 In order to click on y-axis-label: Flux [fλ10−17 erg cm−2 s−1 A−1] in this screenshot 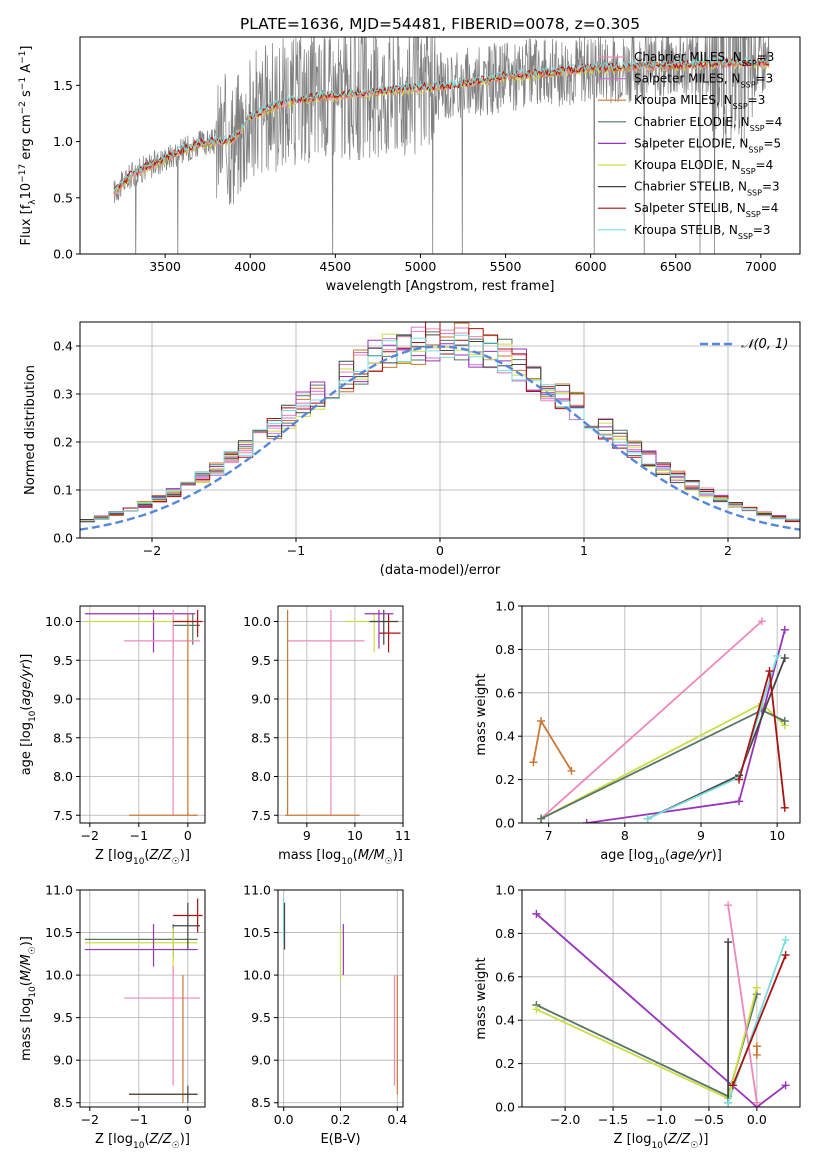, I will do `click(28, 146)`.